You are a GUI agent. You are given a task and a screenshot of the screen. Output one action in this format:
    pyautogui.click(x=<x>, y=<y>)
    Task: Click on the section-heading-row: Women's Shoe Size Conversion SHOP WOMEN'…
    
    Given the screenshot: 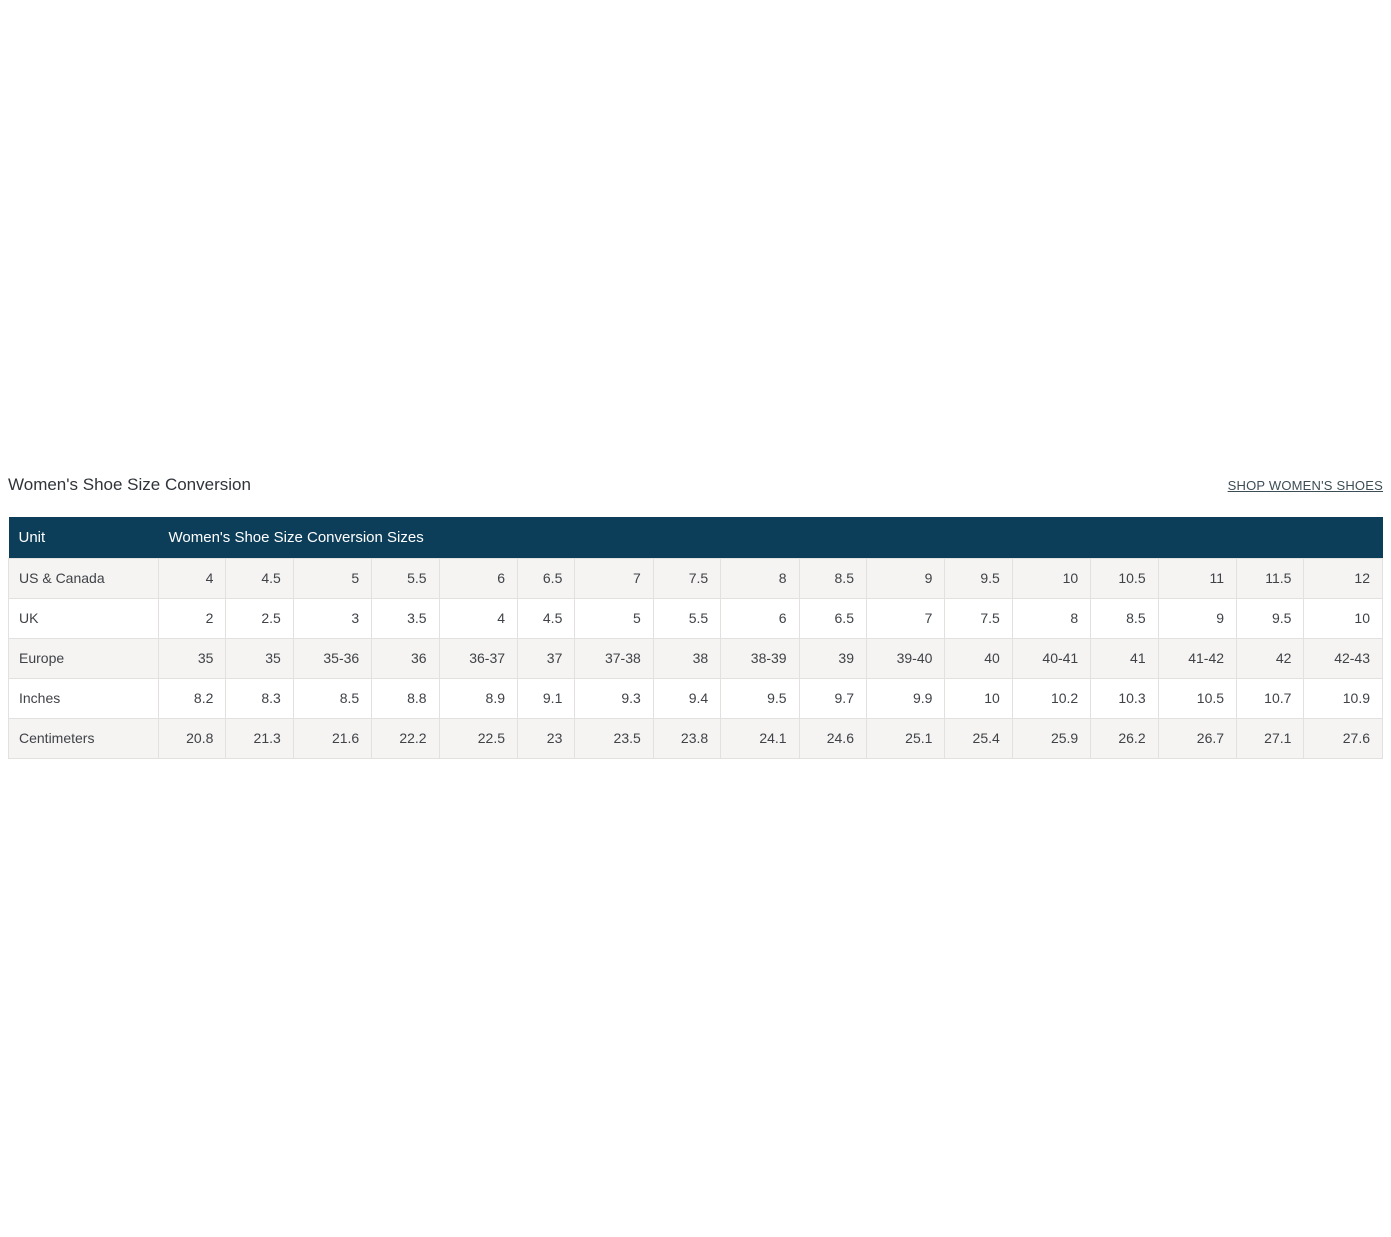 What is the action you would take?
    pyautogui.click(x=695, y=485)
    